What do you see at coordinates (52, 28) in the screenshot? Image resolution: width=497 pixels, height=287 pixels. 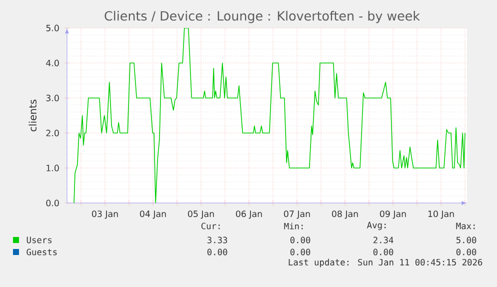 I see `y-tick-label: 5.0` at bounding box center [52, 28].